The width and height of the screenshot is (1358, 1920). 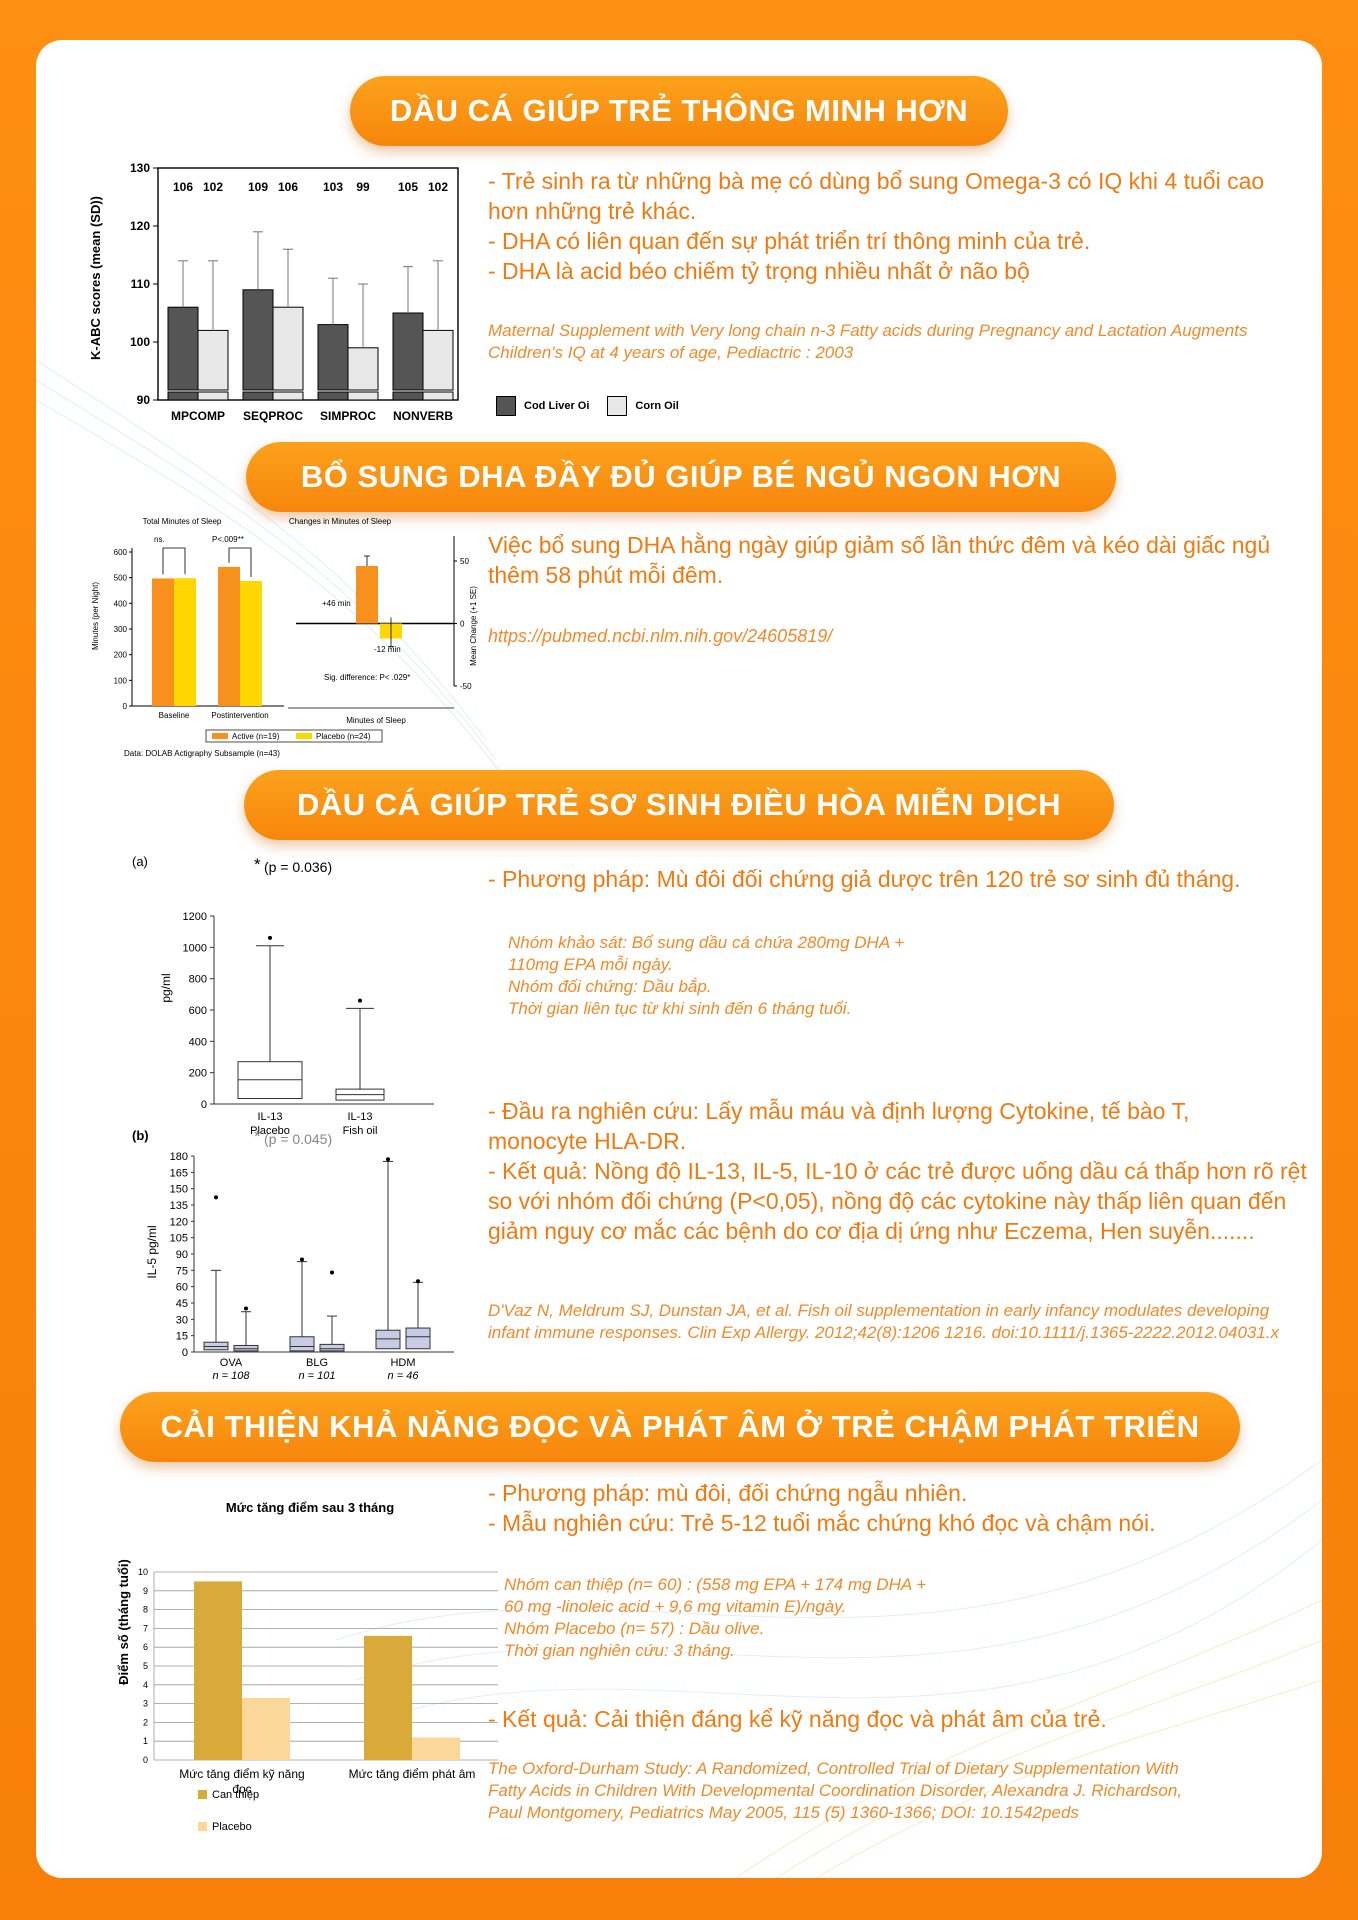 What do you see at coordinates (473, 626) in the screenshot?
I see `chart3-ylabel: Mean Change (+1 SE)` at bounding box center [473, 626].